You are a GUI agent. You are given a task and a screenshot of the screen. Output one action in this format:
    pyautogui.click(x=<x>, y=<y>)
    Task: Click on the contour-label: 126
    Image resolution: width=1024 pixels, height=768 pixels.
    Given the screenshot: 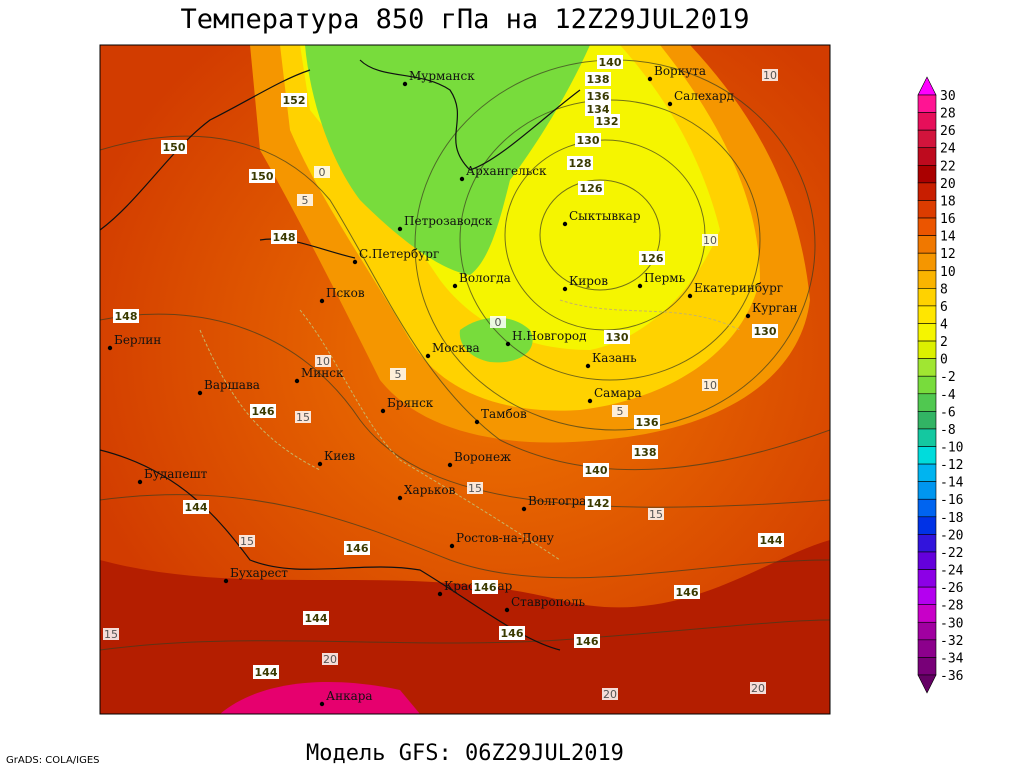 What is the action you would take?
    pyautogui.click(x=591, y=188)
    